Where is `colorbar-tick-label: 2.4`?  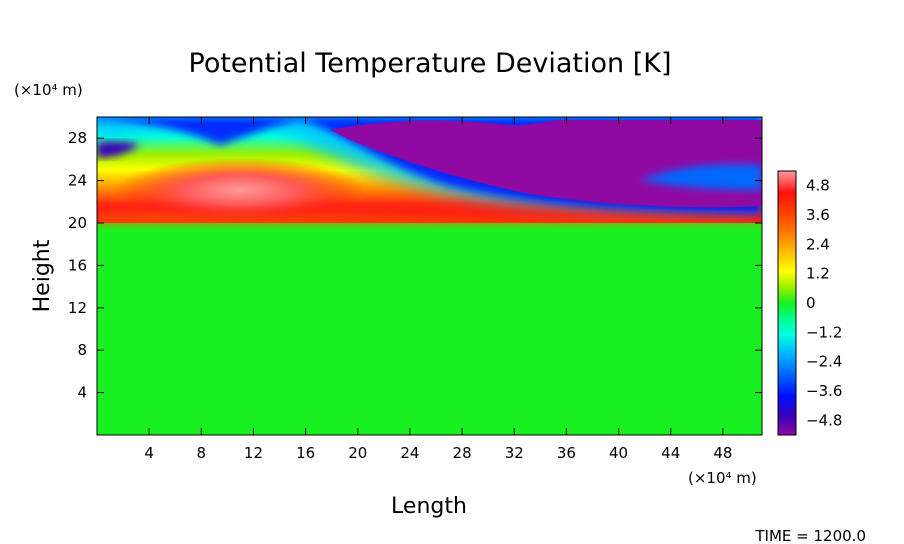
colorbar-tick-label: 2.4 is located at coordinates (818, 244).